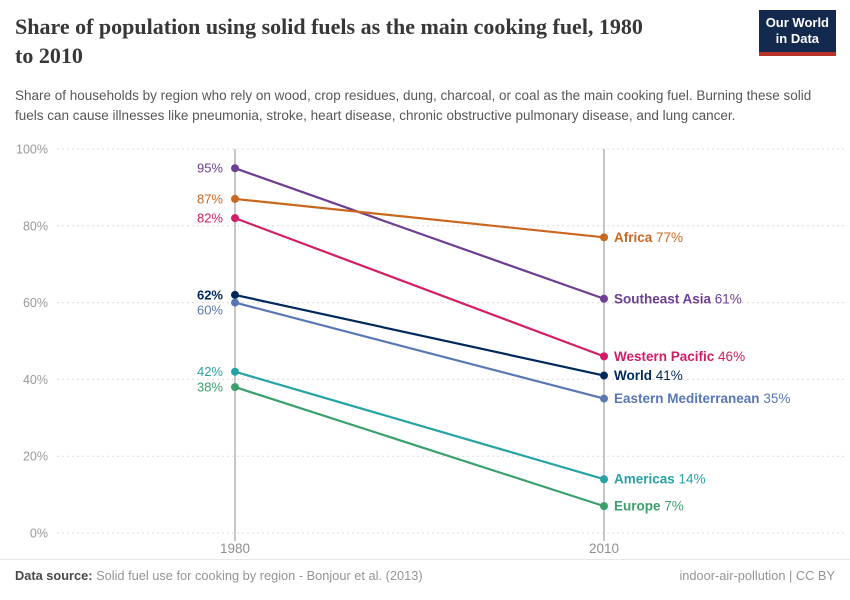 This screenshot has width=850, height=600. Describe the element at coordinates (797, 22) in the screenshot. I see `owid-logo-line1: Our World` at that location.